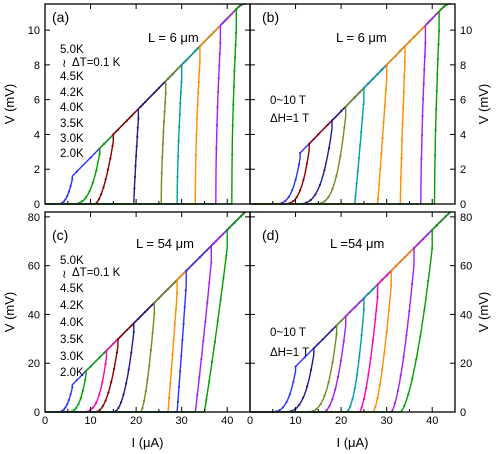 The height and width of the screenshot is (454, 499). I want to click on param-label: ΔT=0.1 K, so click(96, 273).